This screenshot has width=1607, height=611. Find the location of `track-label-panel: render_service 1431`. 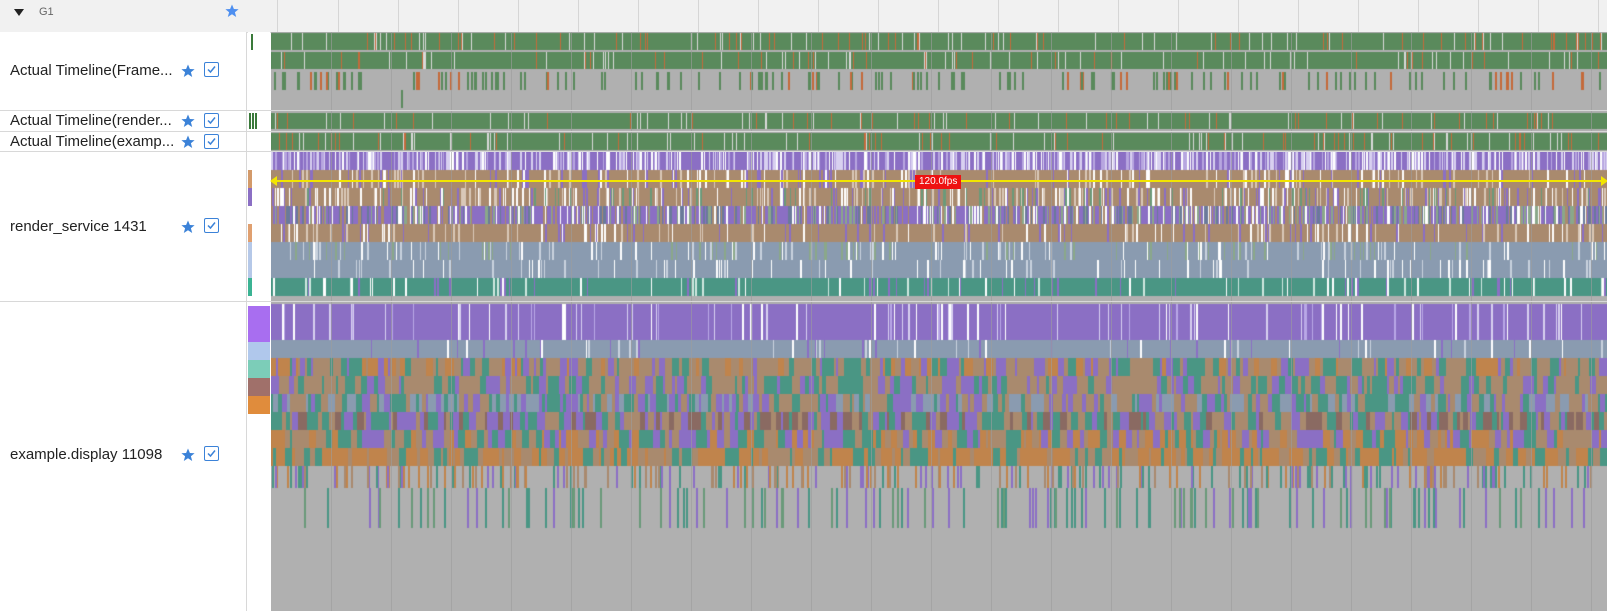

track-label-panel: render_service 1431 is located at coordinates (123, 226).